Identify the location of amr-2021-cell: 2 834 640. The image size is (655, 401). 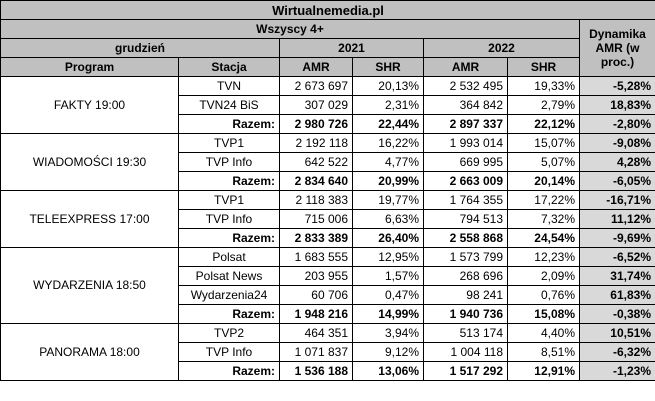
(316, 181).